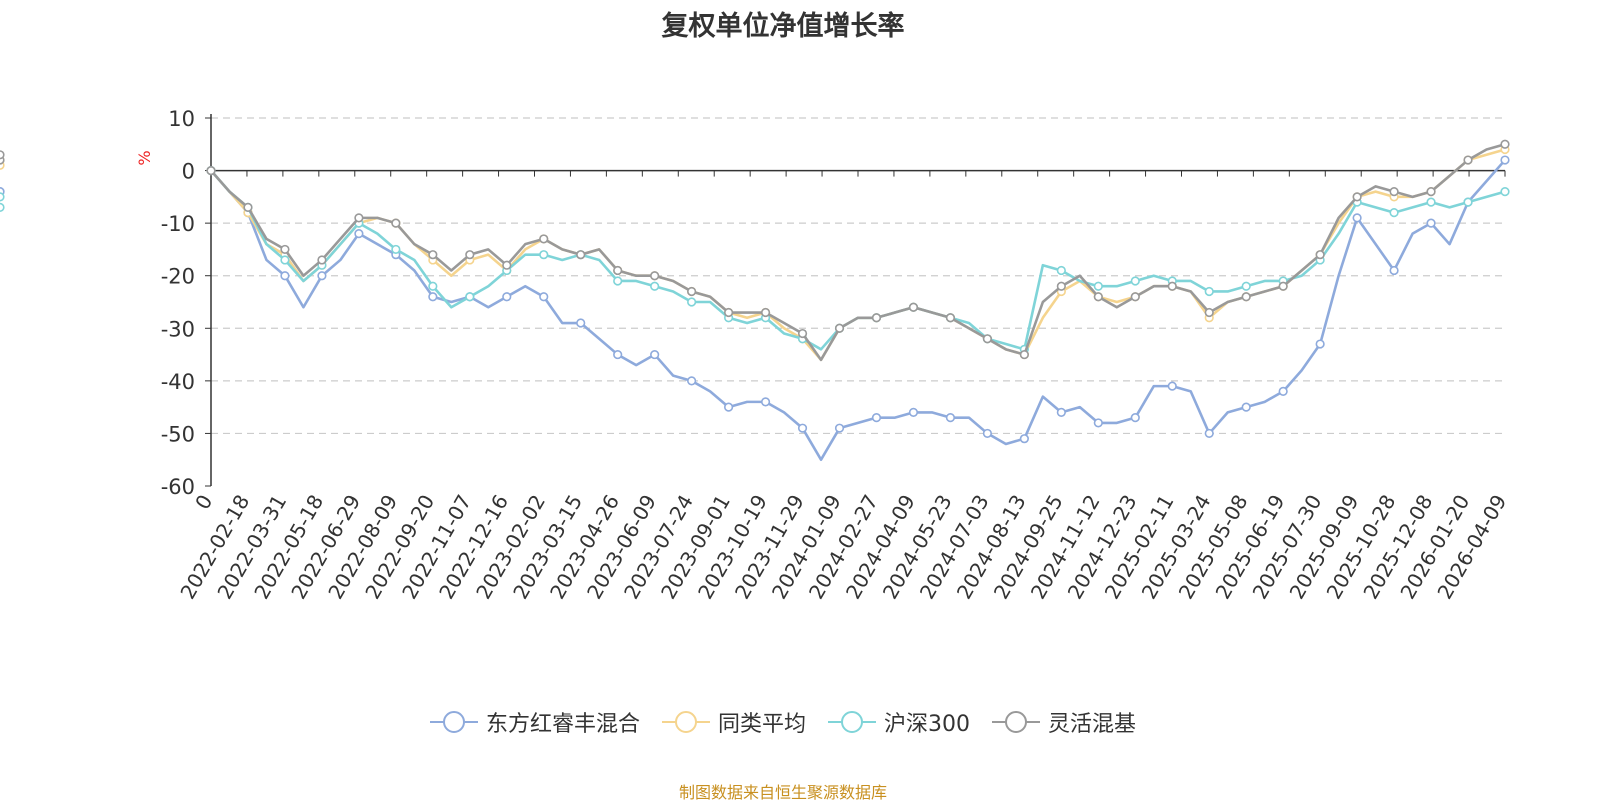 This screenshot has height=803, width=1600. I want to click on y-tick-label: -60, so click(178, 487).